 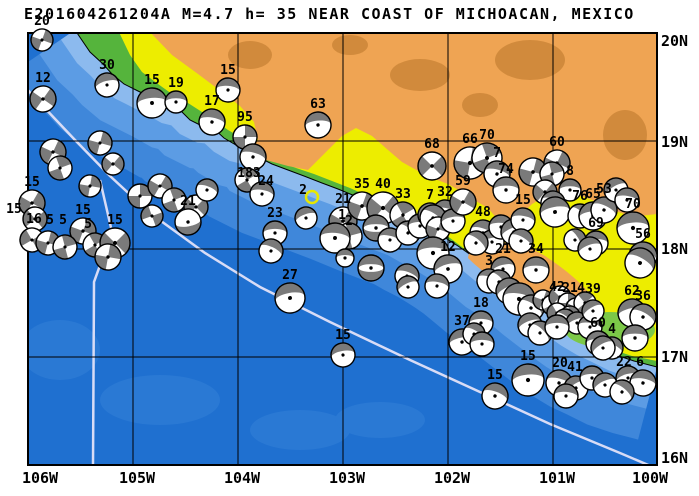 What do you see at coordinates (266, 181) in the screenshot?
I see `depth-label: 24` at bounding box center [266, 181].